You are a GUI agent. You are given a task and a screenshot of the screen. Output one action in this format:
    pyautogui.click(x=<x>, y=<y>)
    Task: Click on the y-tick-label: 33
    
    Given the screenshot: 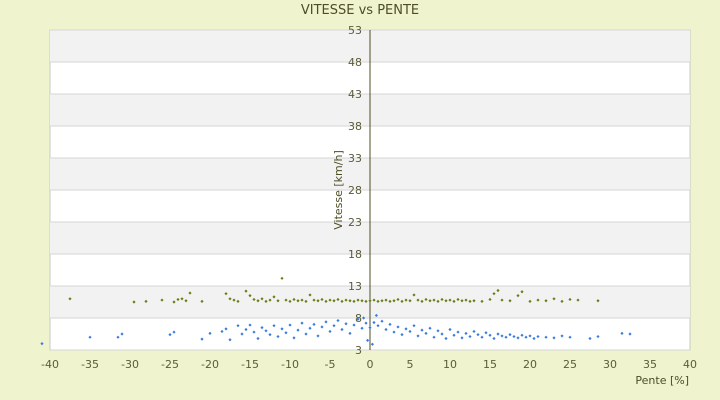 What is the action you would take?
    pyautogui.click(x=355, y=158)
    